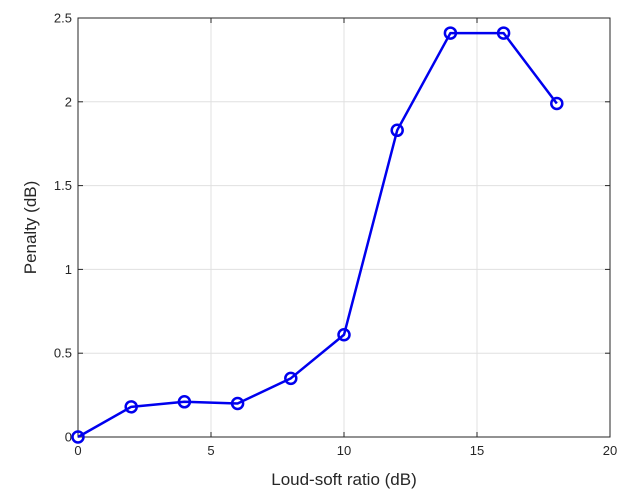 The width and height of the screenshot is (624, 491). Describe the element at coordinates (210, 450) in the screenshot. I see `x-tick-label: 5` at that location.